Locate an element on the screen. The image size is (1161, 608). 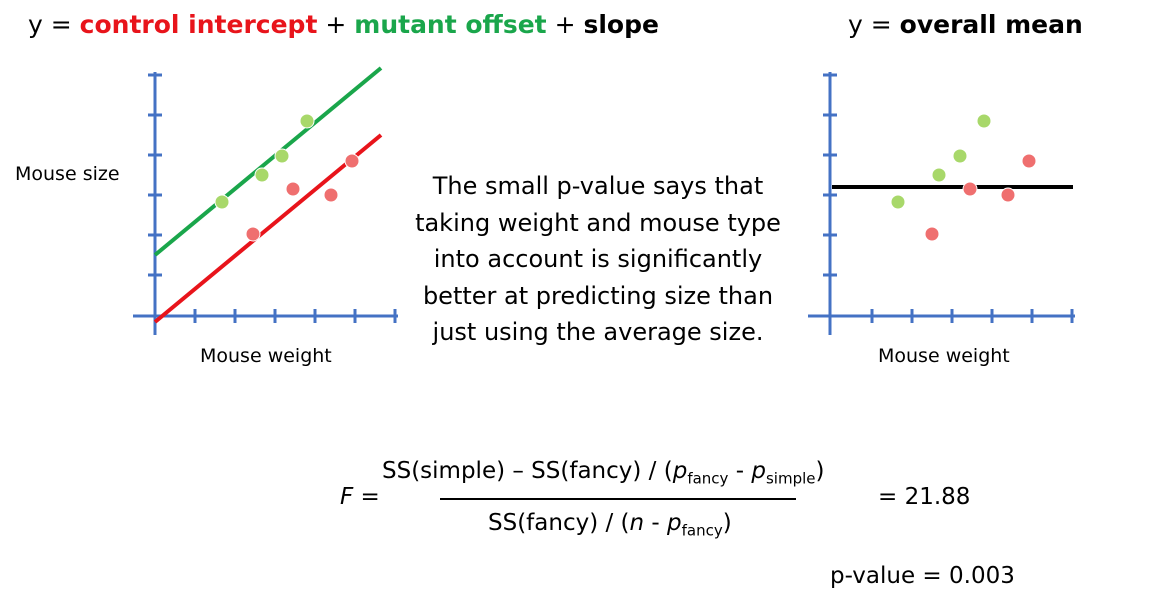
right-points is located at coordinates (963, 177).